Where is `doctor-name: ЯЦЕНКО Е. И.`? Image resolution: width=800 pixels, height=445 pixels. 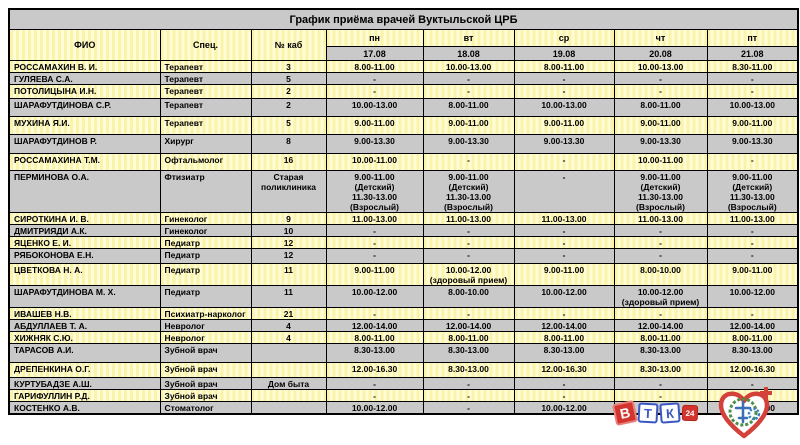 doctor-name: ЯЦЕНКО Е. И. is located at coordinates (84, 242).